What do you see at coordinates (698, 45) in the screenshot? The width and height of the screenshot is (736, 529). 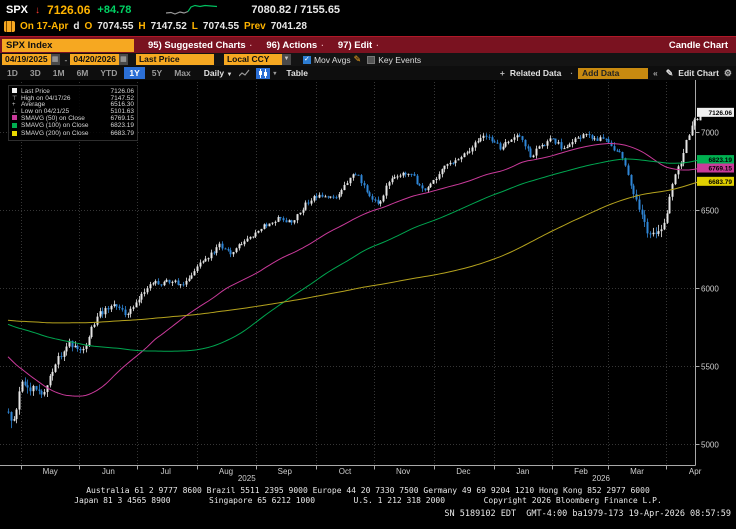 I see `chart-type-title: Candle Chart` at bounding box center [698, 45].